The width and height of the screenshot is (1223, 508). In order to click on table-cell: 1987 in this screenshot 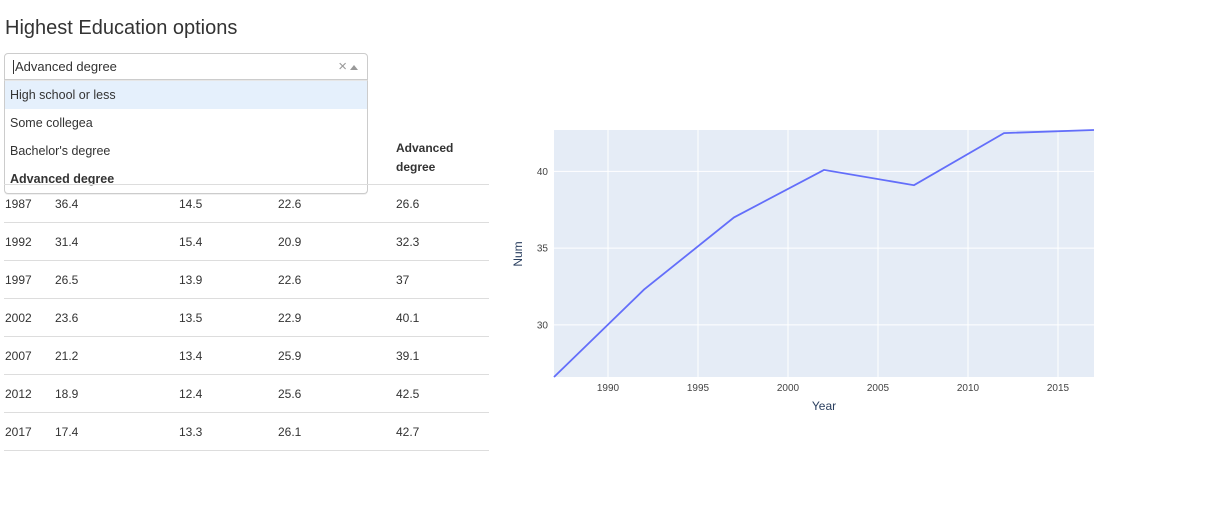, I will do `click(29, 203)`.